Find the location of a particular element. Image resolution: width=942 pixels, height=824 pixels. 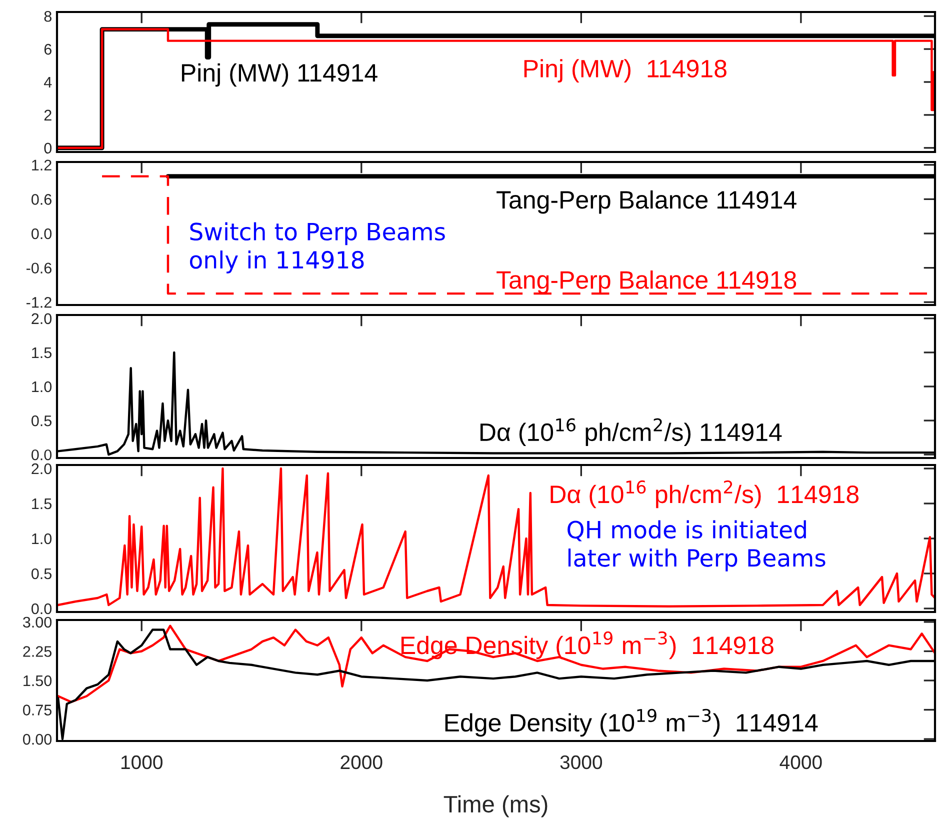

y-tick-label: 4 is located at coordinates (48, 82).